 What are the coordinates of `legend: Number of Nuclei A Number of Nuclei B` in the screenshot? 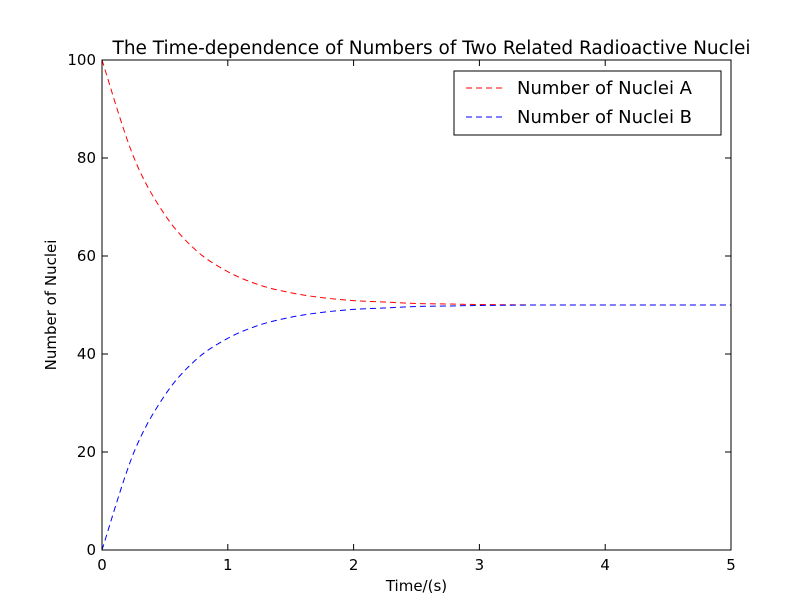 It's located at (587, 103).